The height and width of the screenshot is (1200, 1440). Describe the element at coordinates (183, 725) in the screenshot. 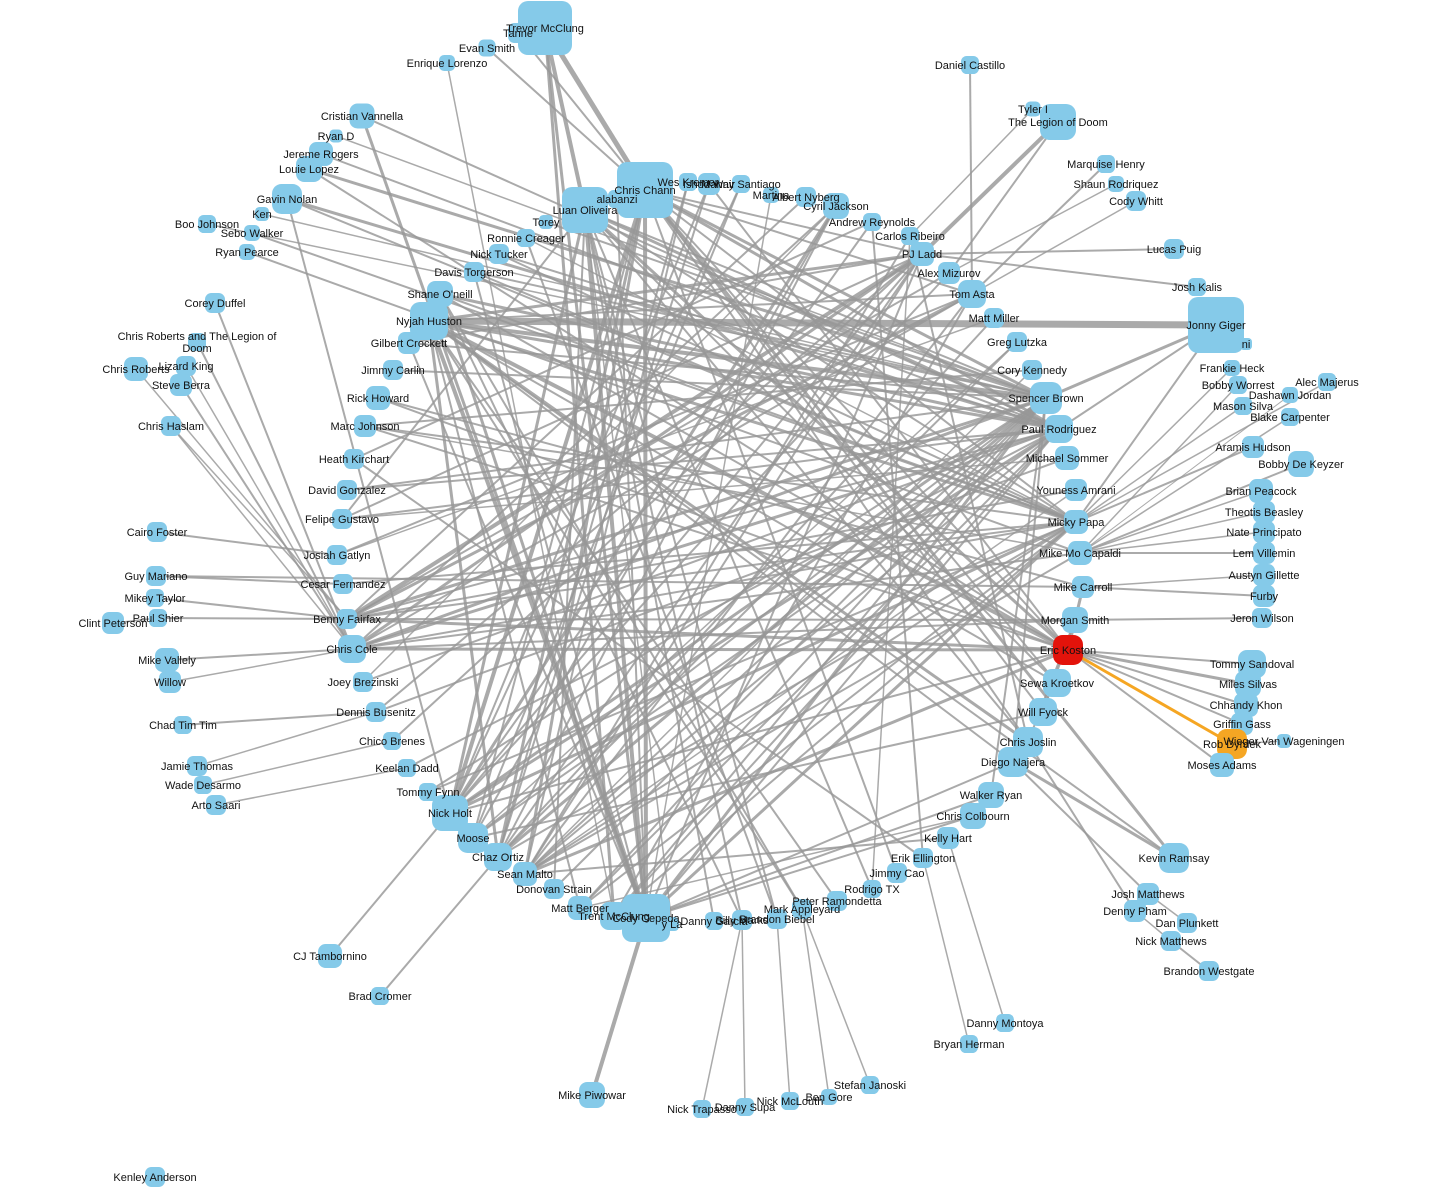

I see `graph-node-chad-tim-tim` at that location.